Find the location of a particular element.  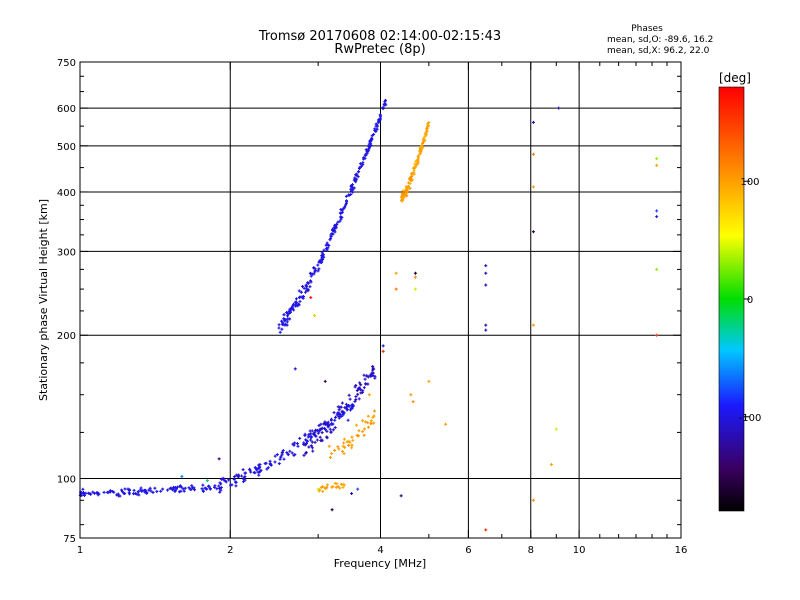

y-axis-label: Stationary phase Virtual Height [km] is located at coordinates (43, 300).